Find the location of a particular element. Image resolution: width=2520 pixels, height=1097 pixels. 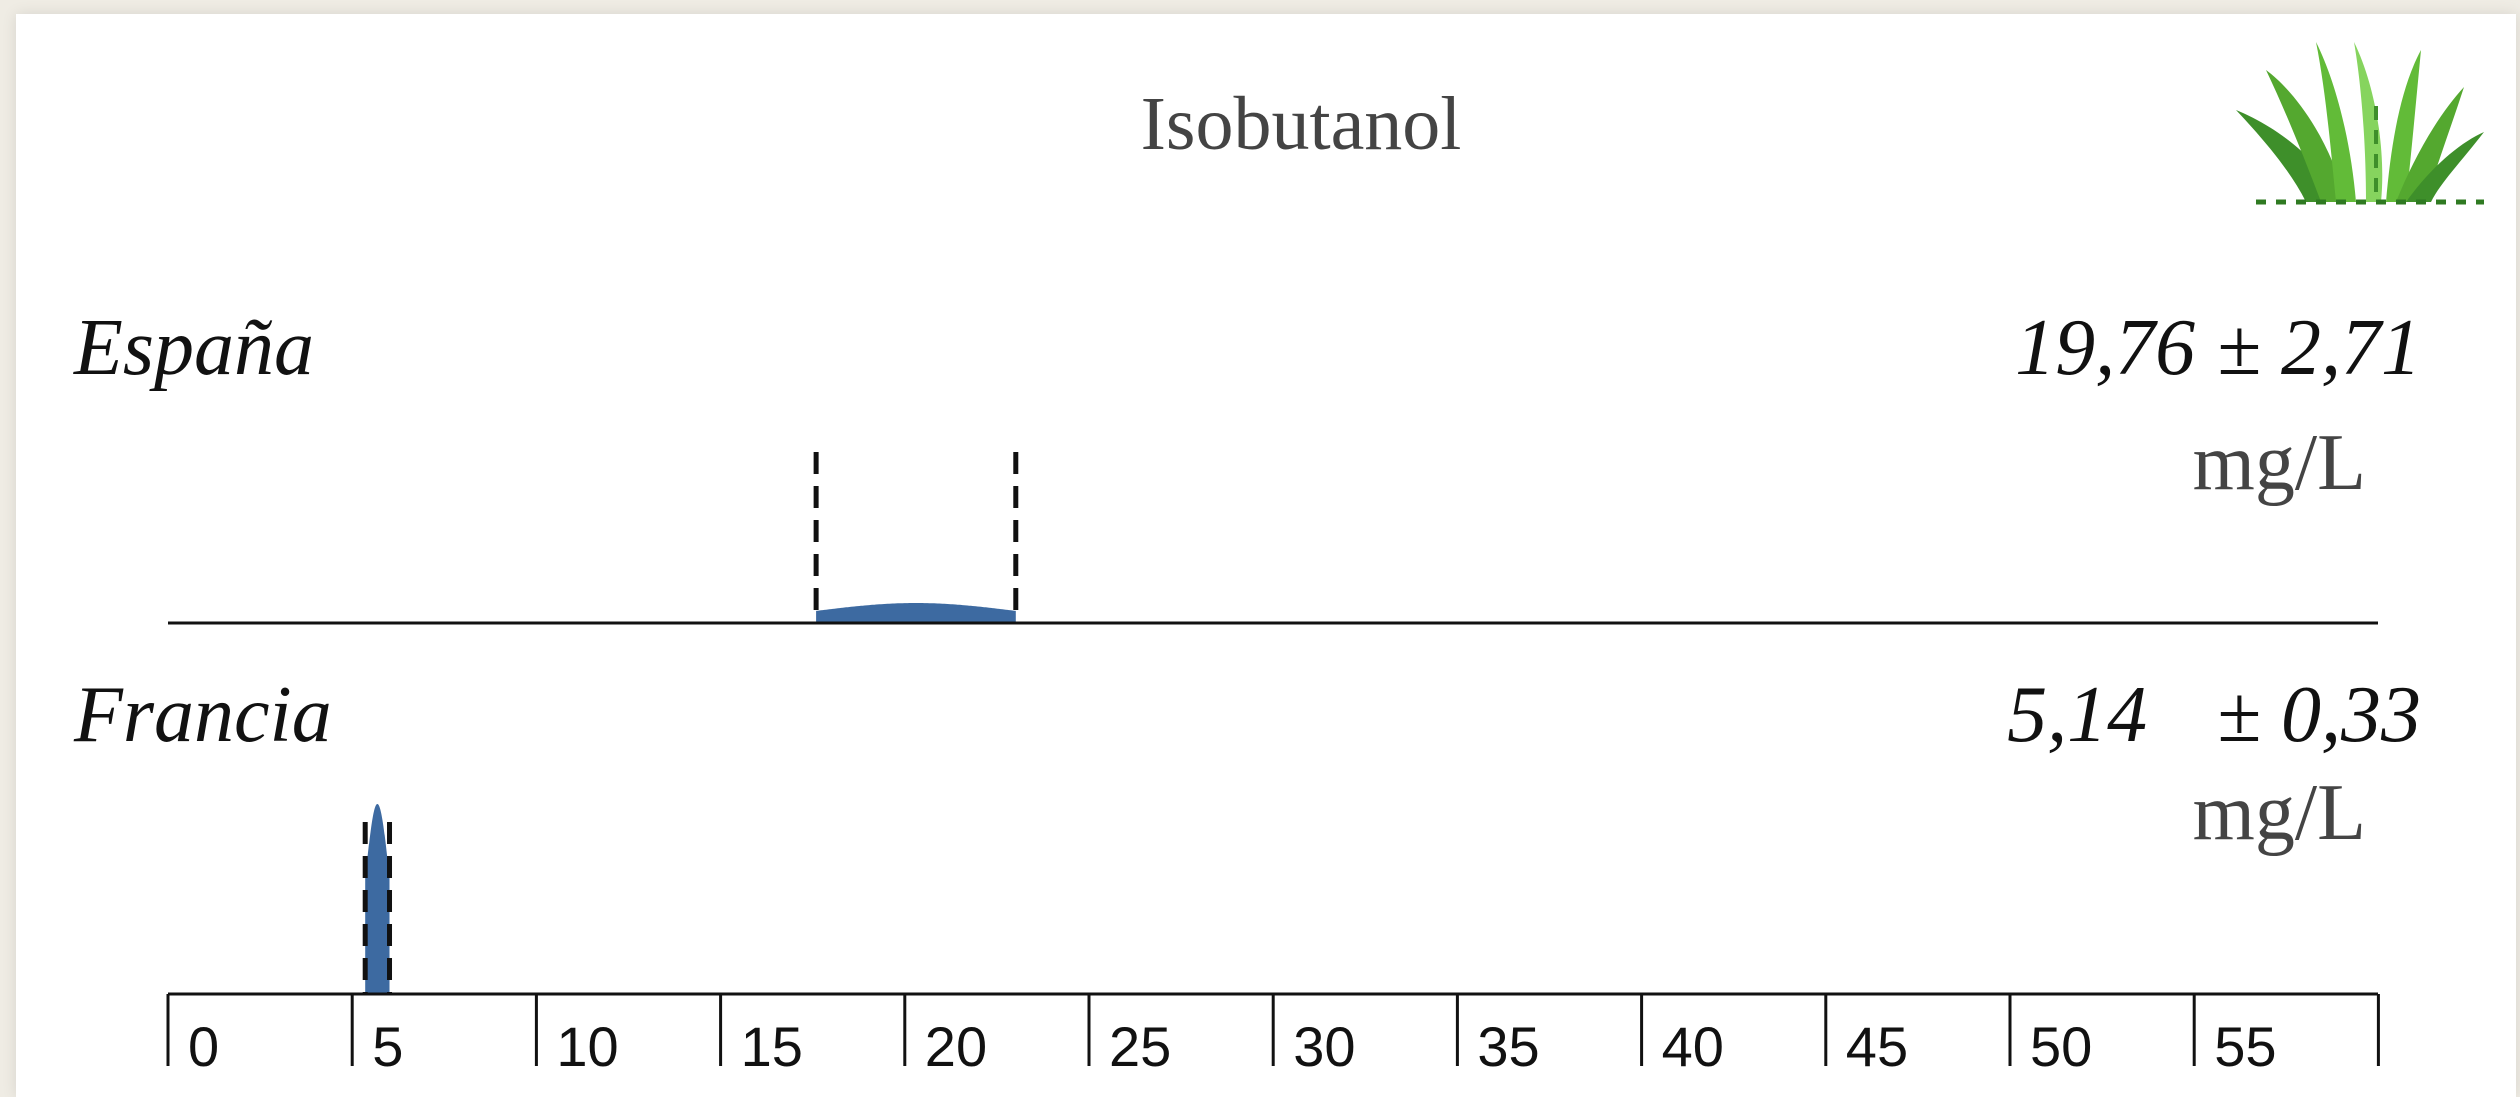

grass-icon is located at coordinates (2360, 123).